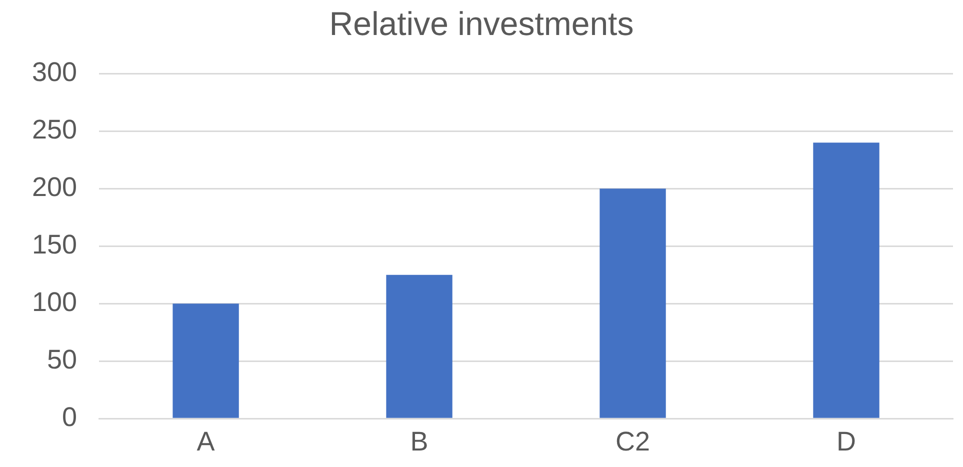 The width and height of the screenshot is (963, 467). Describe the element at coordinates (481, 23) in the screenshot. I see `chart-title: Relative investments` at that location.